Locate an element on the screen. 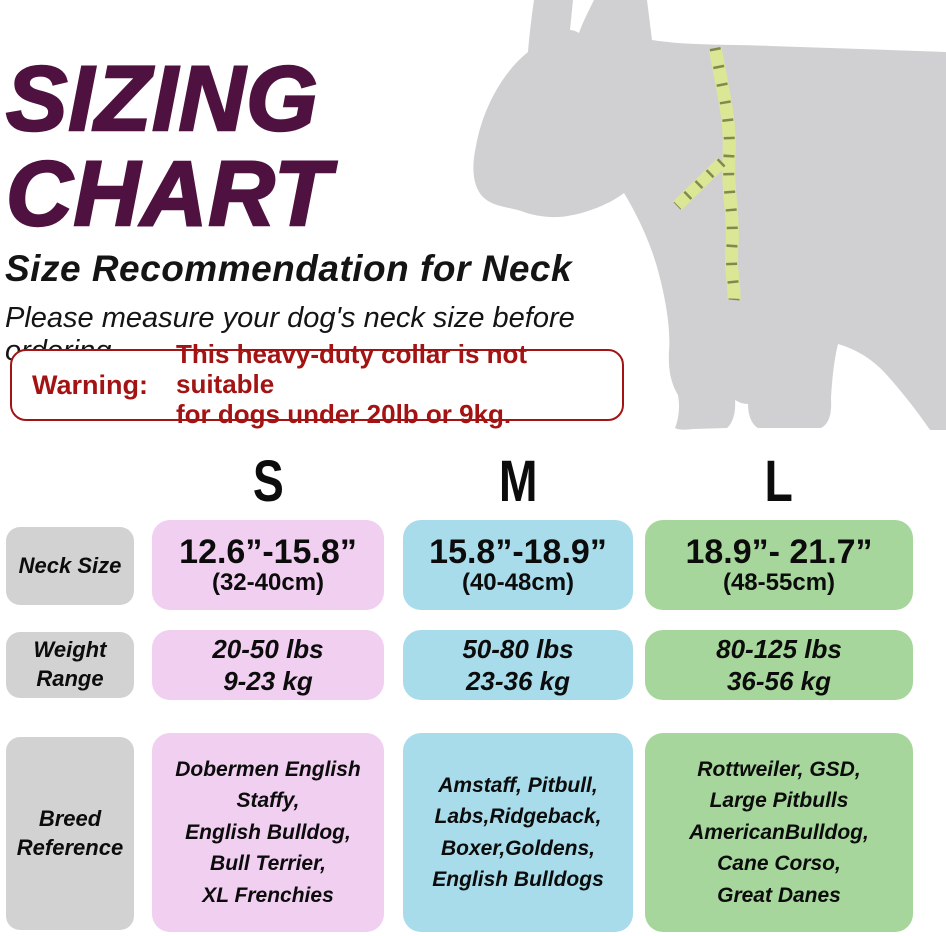 The height and width of the screenshot is (936, 946). column-header-s: S is located at coordinates (268, 481).